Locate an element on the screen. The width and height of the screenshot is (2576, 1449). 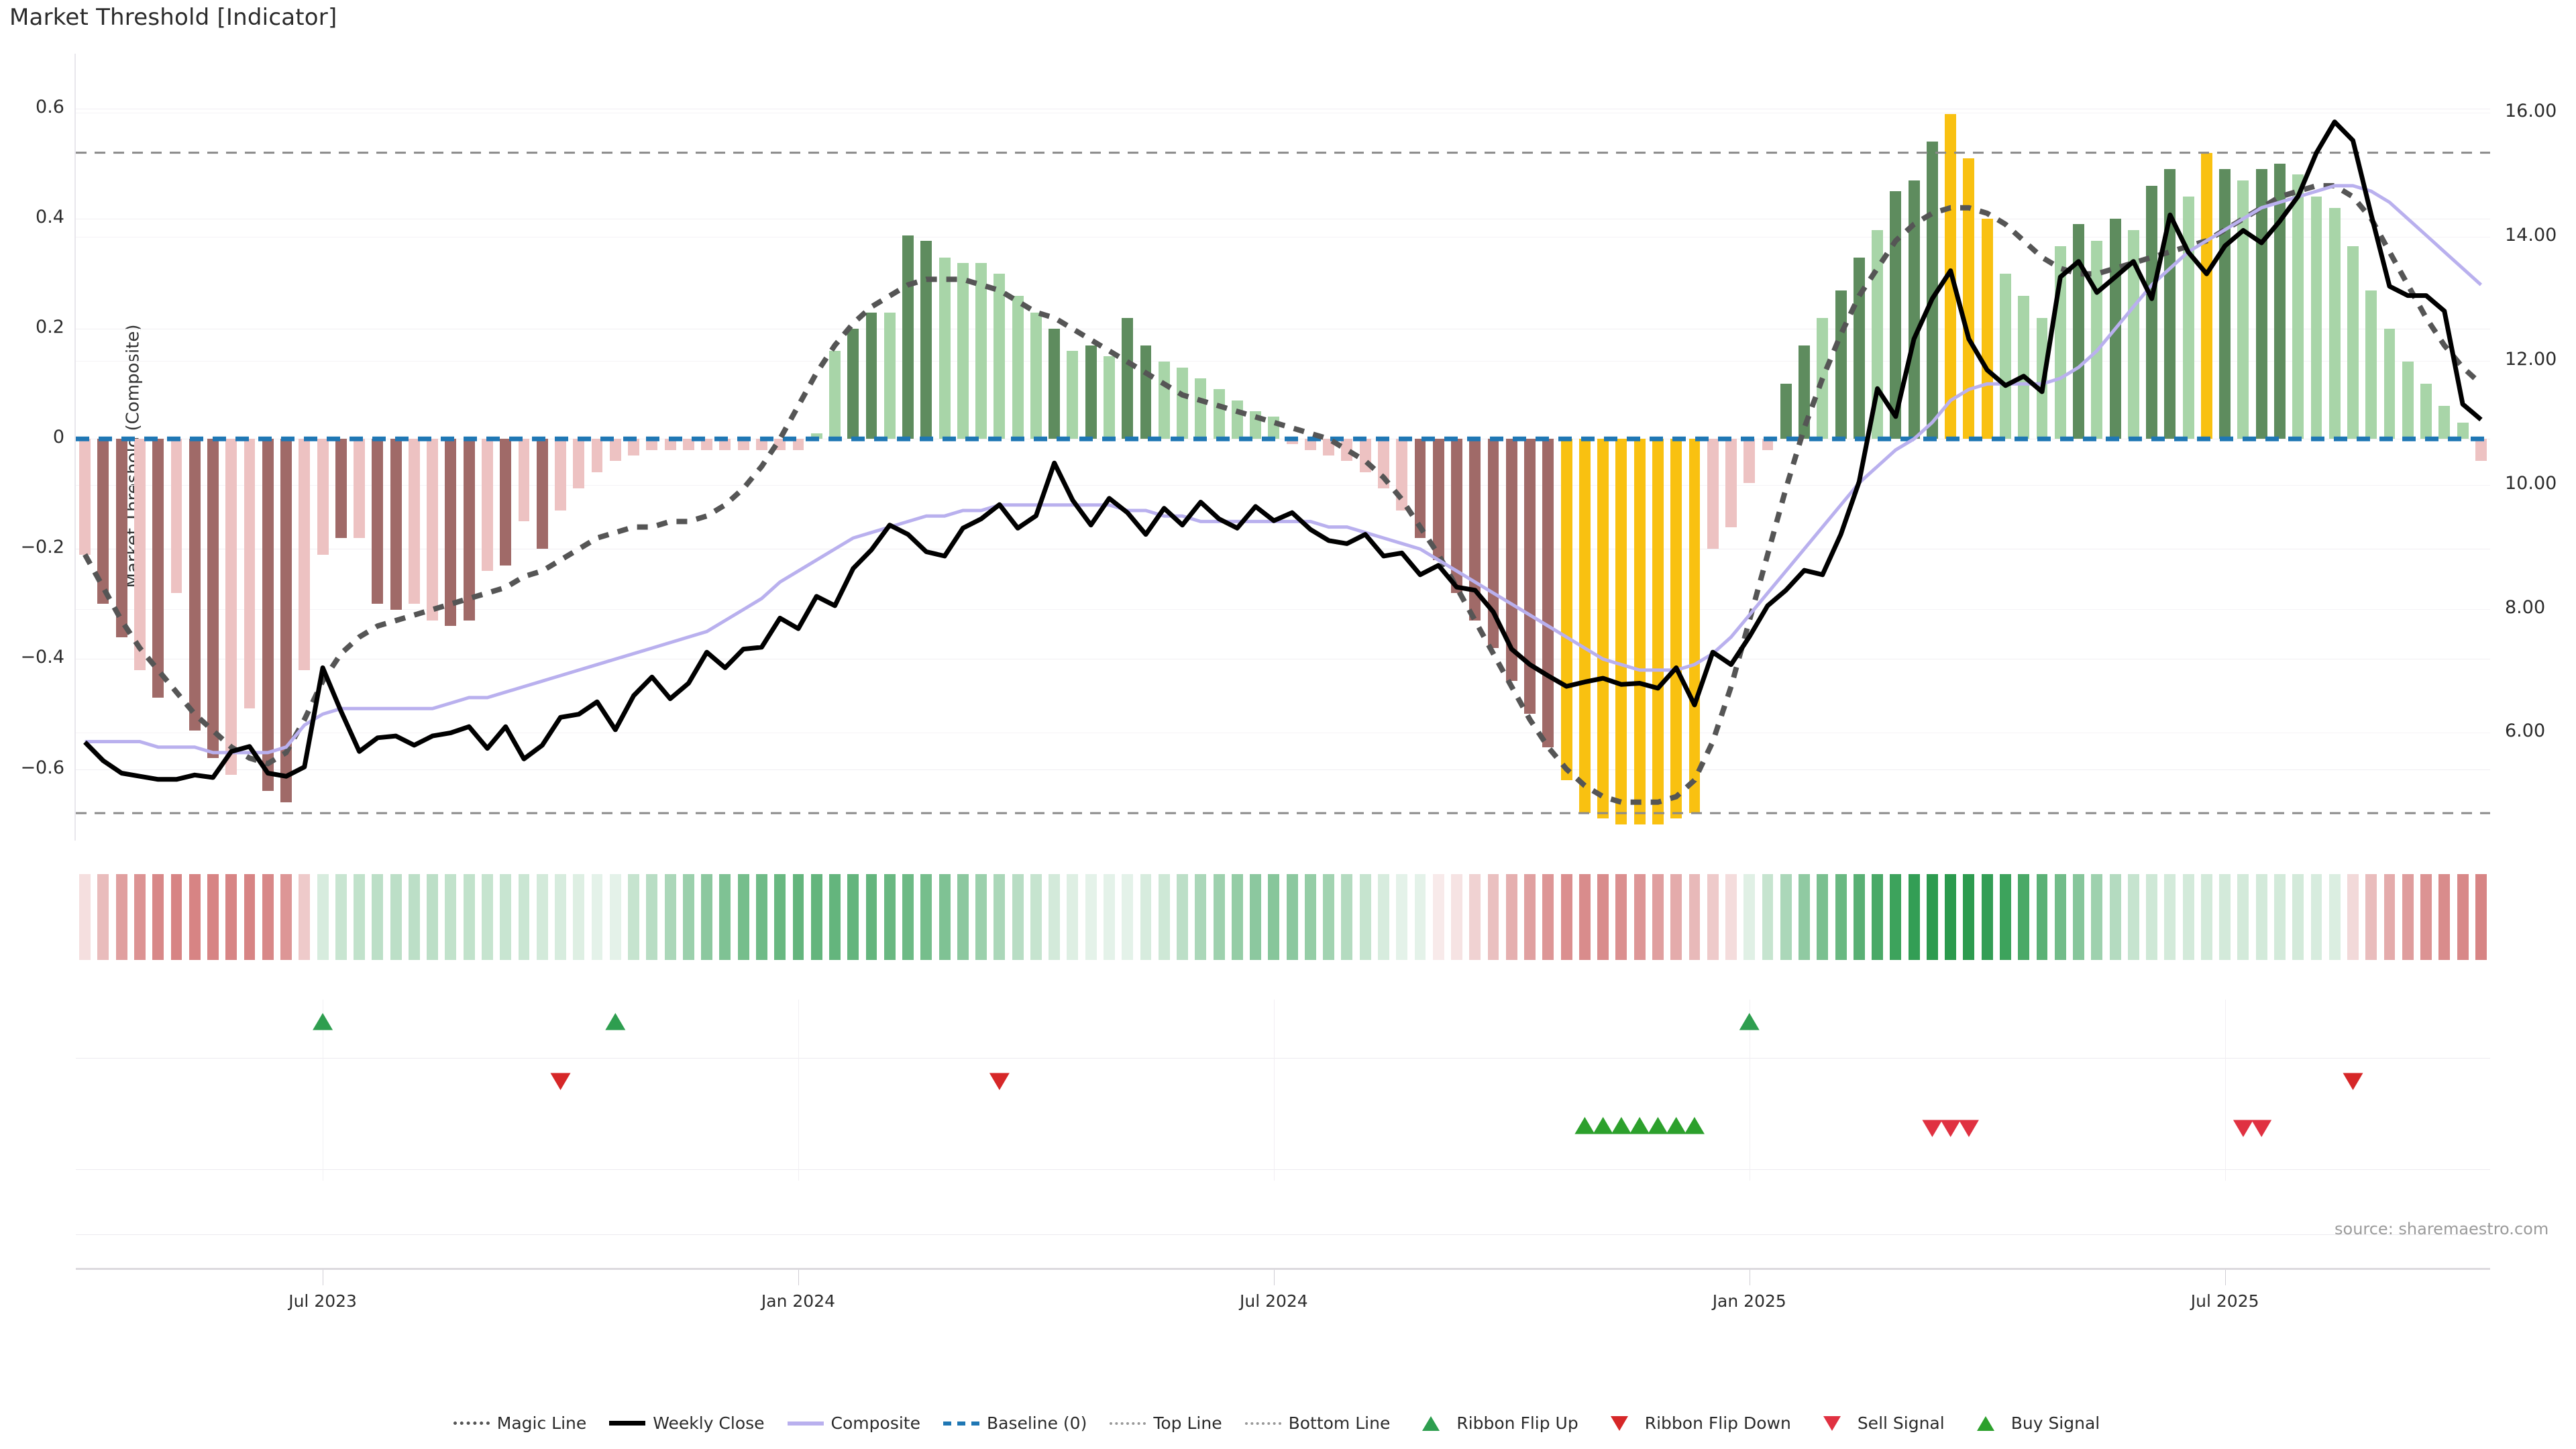
x-axis-tick: Jul 2024 is located at coordinates (1273, 1301).